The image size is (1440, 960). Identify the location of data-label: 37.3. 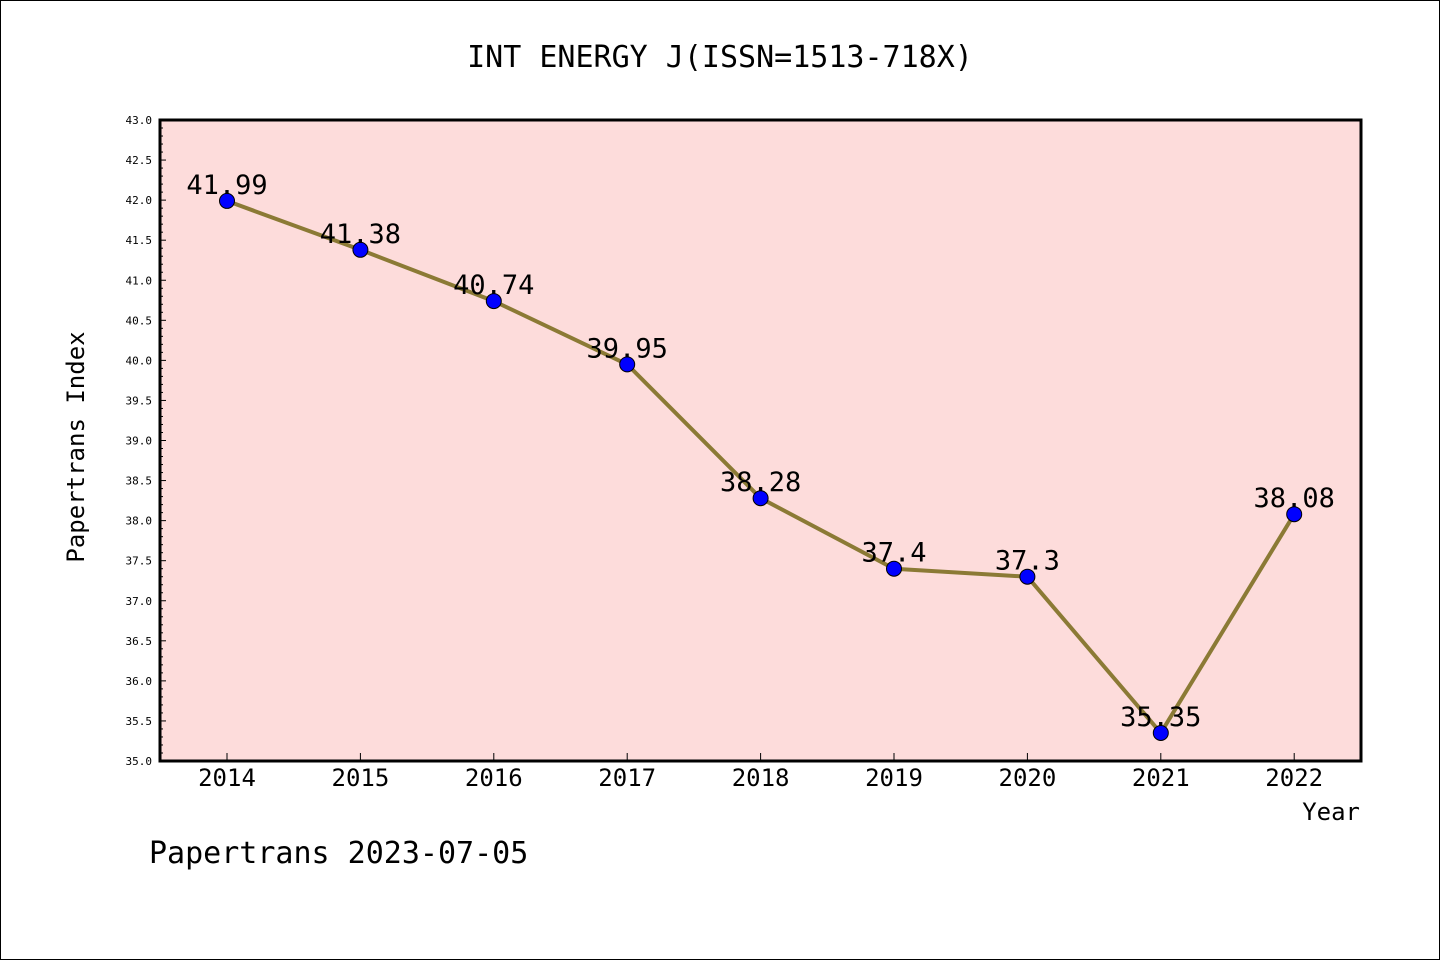
(1027, 561).